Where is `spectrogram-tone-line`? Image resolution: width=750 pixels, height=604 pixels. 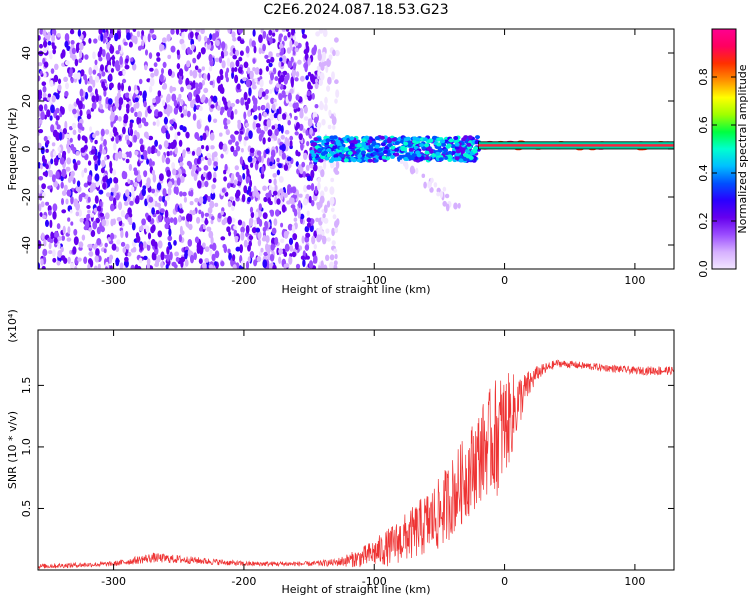 spectrogram-tone-line is located at coordinates (576, 145).